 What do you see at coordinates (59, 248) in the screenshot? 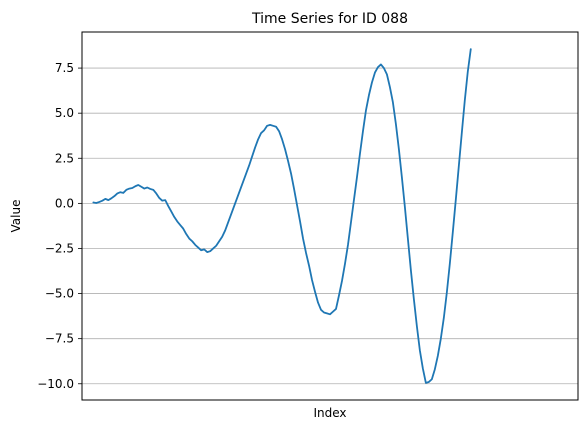
I see `y-tick-label: −2.5` at bounding box center [59, 248].